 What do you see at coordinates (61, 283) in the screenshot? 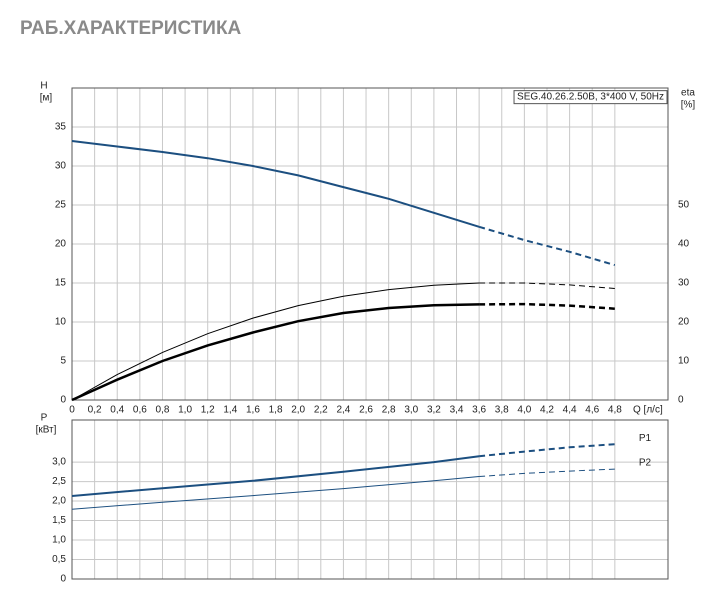
I see `y-tick-label: 15` at bounding box center [61, 283].